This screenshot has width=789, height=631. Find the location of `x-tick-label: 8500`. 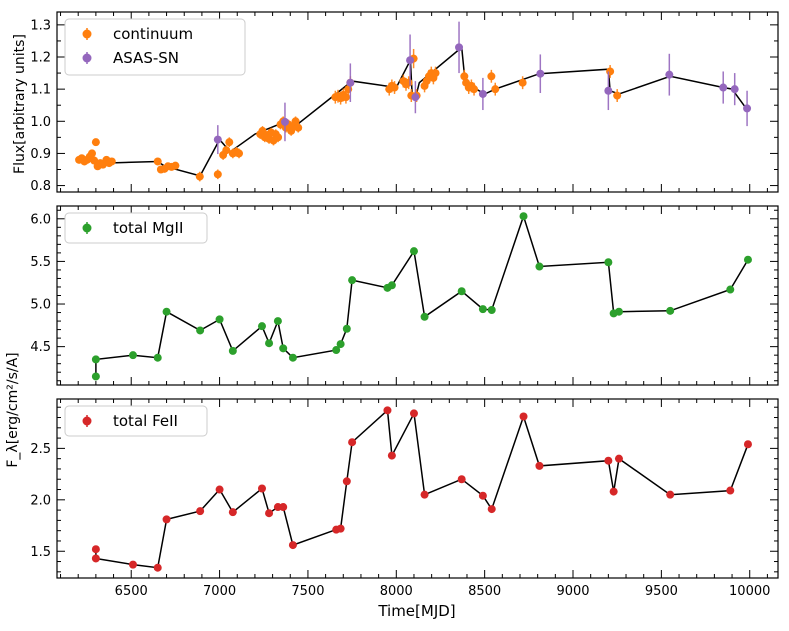

x-tick-label: 8500 is located at coordinates (484, 591).